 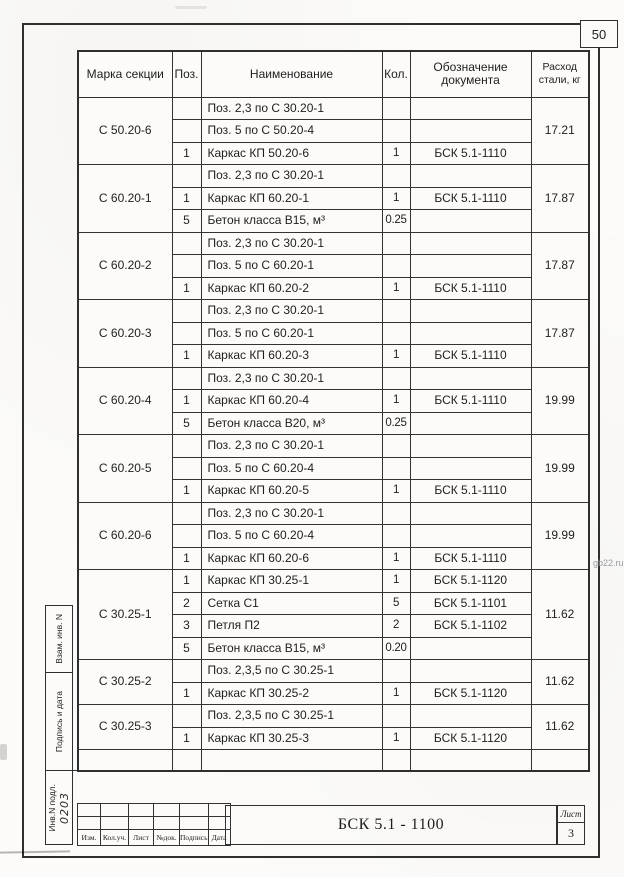 I want to click on name-cell: Поз. 5 по С 60.20-1, so click(x=291, y=266).